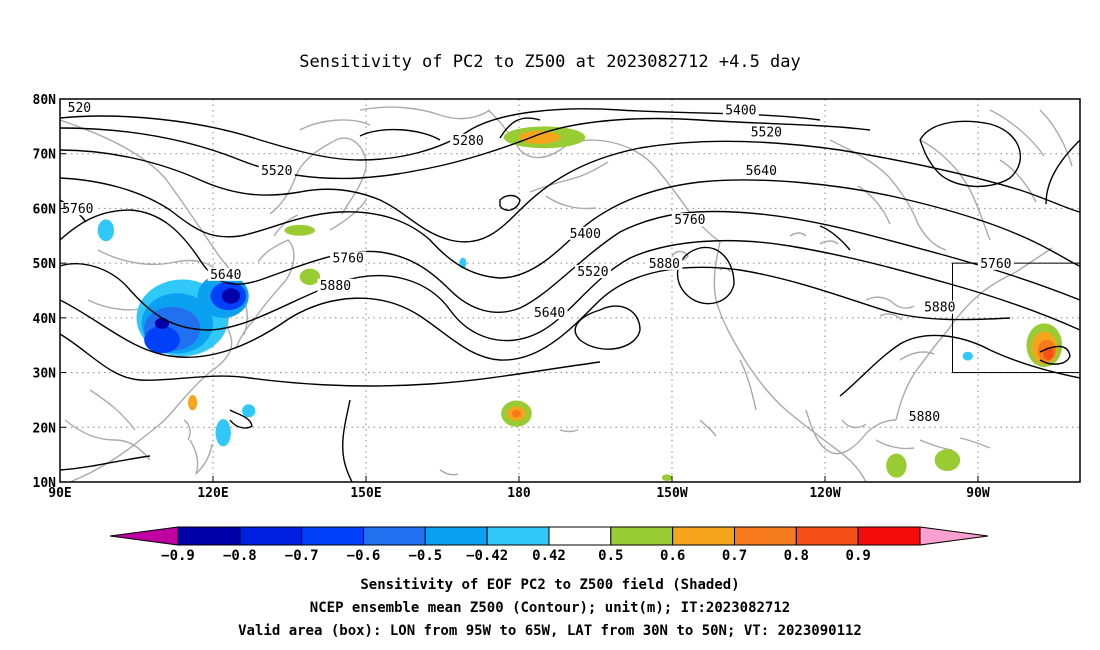  I want to click on colorbar-label: 0.7, so click(734, 556).